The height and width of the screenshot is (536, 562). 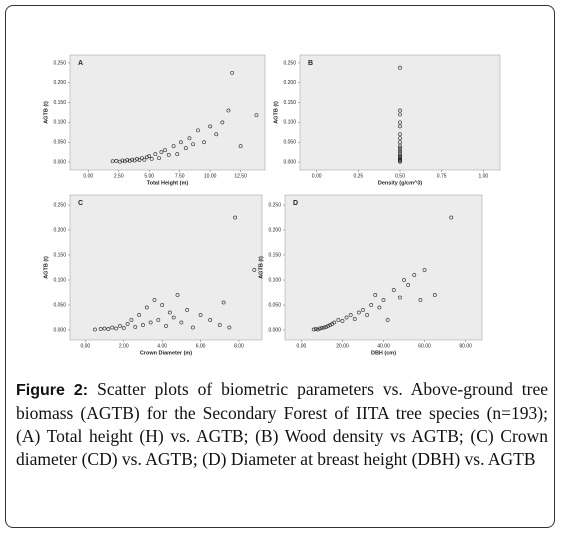 I want to click on x-tick-label: 60.00, so click(x=424, y=346).